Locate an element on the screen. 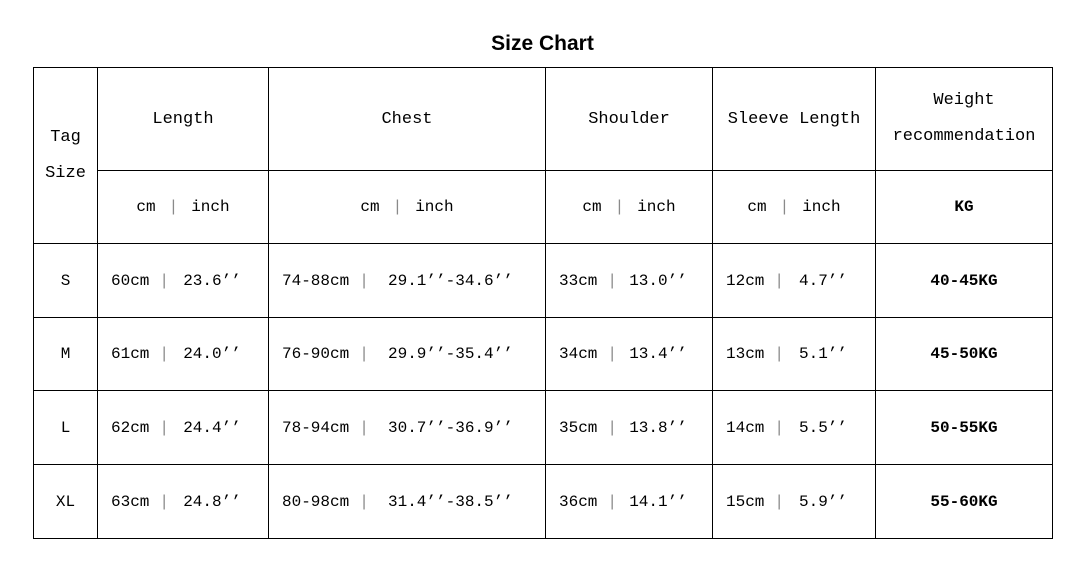  page-title: Size Chart is located at coordinates (542, 43).